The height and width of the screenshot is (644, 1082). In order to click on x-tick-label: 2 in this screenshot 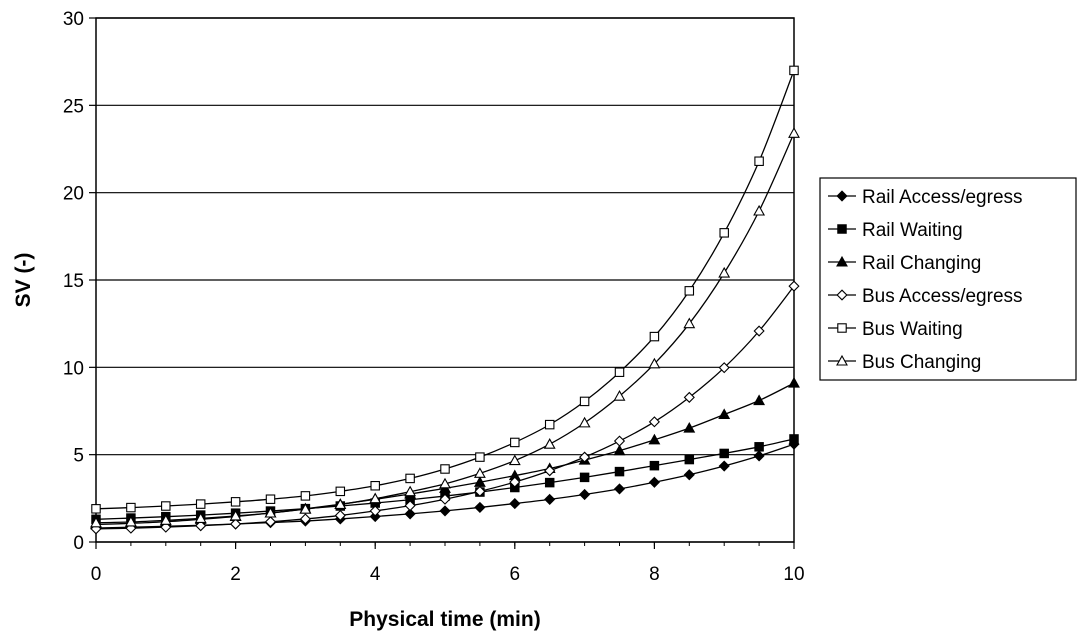, I will do `click(235, 574)`.